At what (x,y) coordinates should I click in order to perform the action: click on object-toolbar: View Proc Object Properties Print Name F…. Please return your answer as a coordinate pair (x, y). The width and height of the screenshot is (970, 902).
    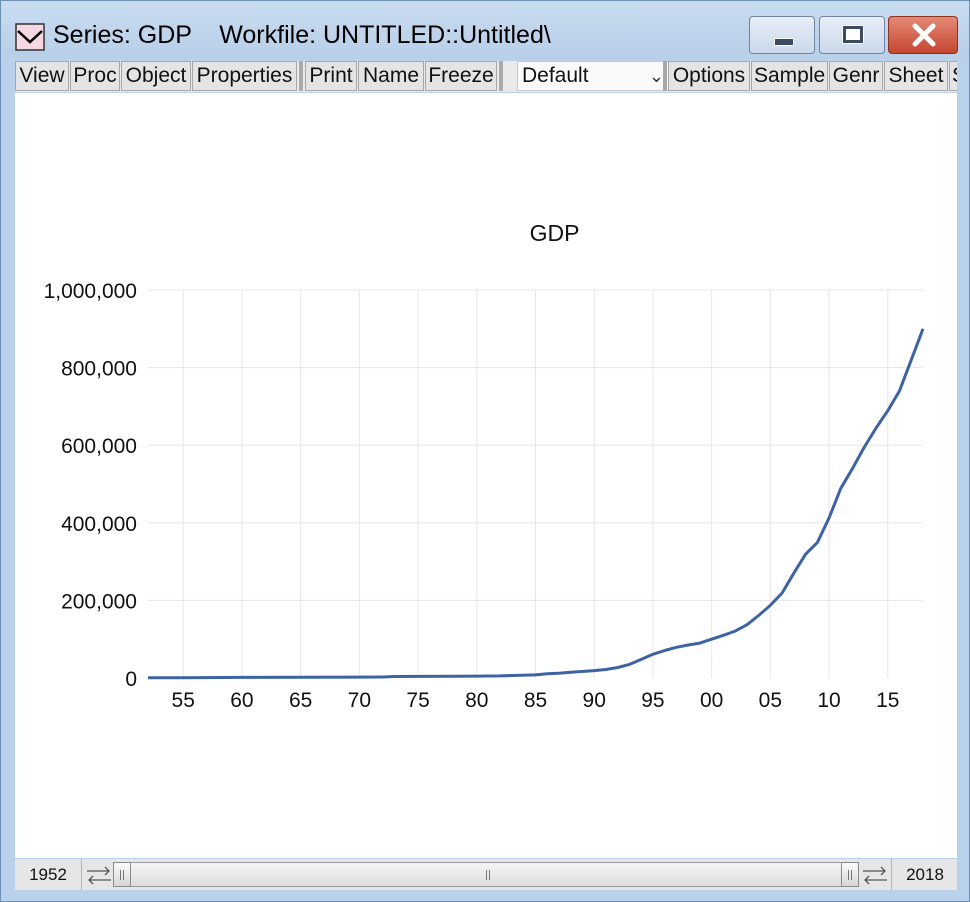
    Looking at the image, I should click on (486, 76).